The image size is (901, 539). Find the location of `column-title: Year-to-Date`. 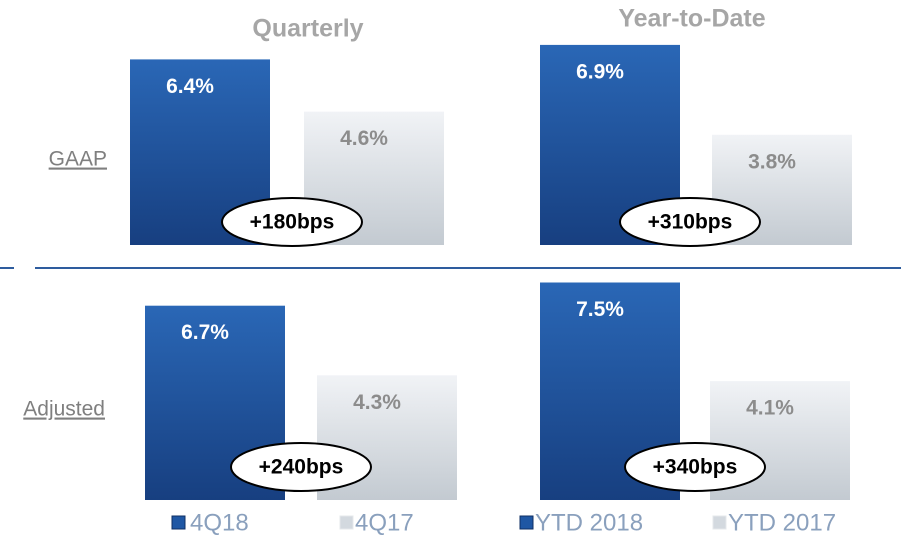

column-title: Year-to-Date is located at coordinates (691, 19).